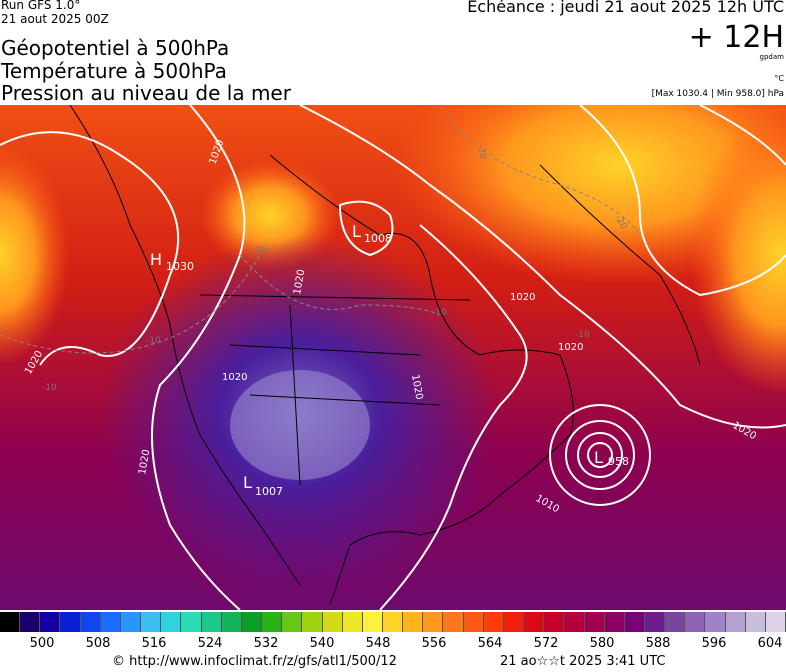 This screenshot has height=672, width=786. Describe the element at coordinates (115, 48) in the screenshot. I see `title-geopotential: Géopotentiel à 500hPa` at that location.